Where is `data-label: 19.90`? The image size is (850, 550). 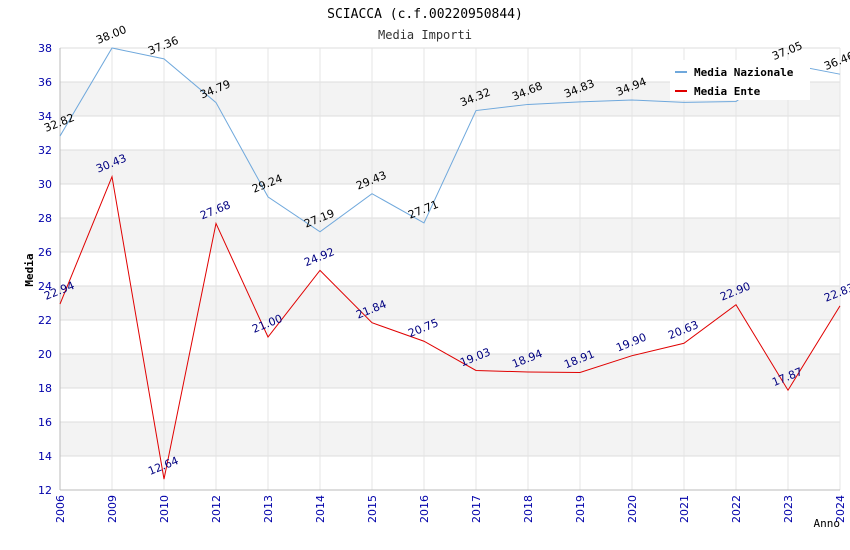
data-label: 19.90 is located at coordinates (631, 343).